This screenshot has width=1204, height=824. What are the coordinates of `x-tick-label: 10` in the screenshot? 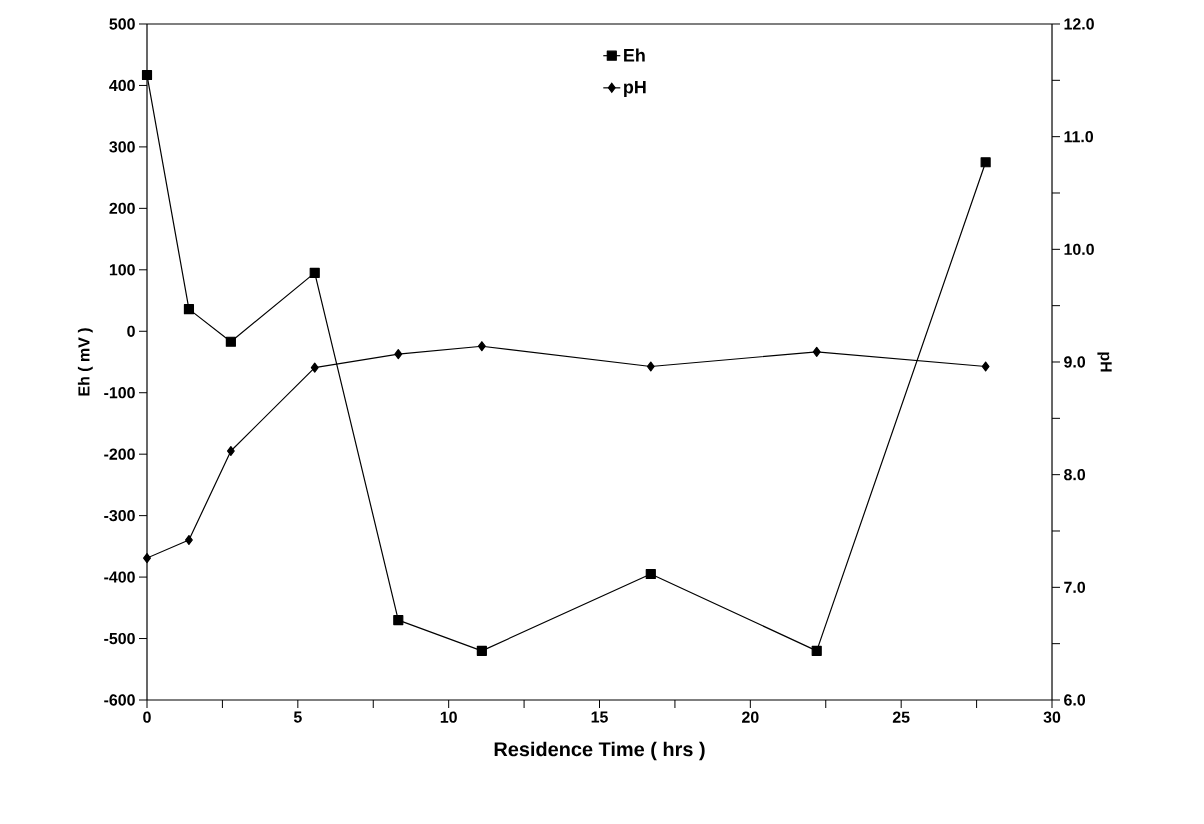 It's located at (448, 717).